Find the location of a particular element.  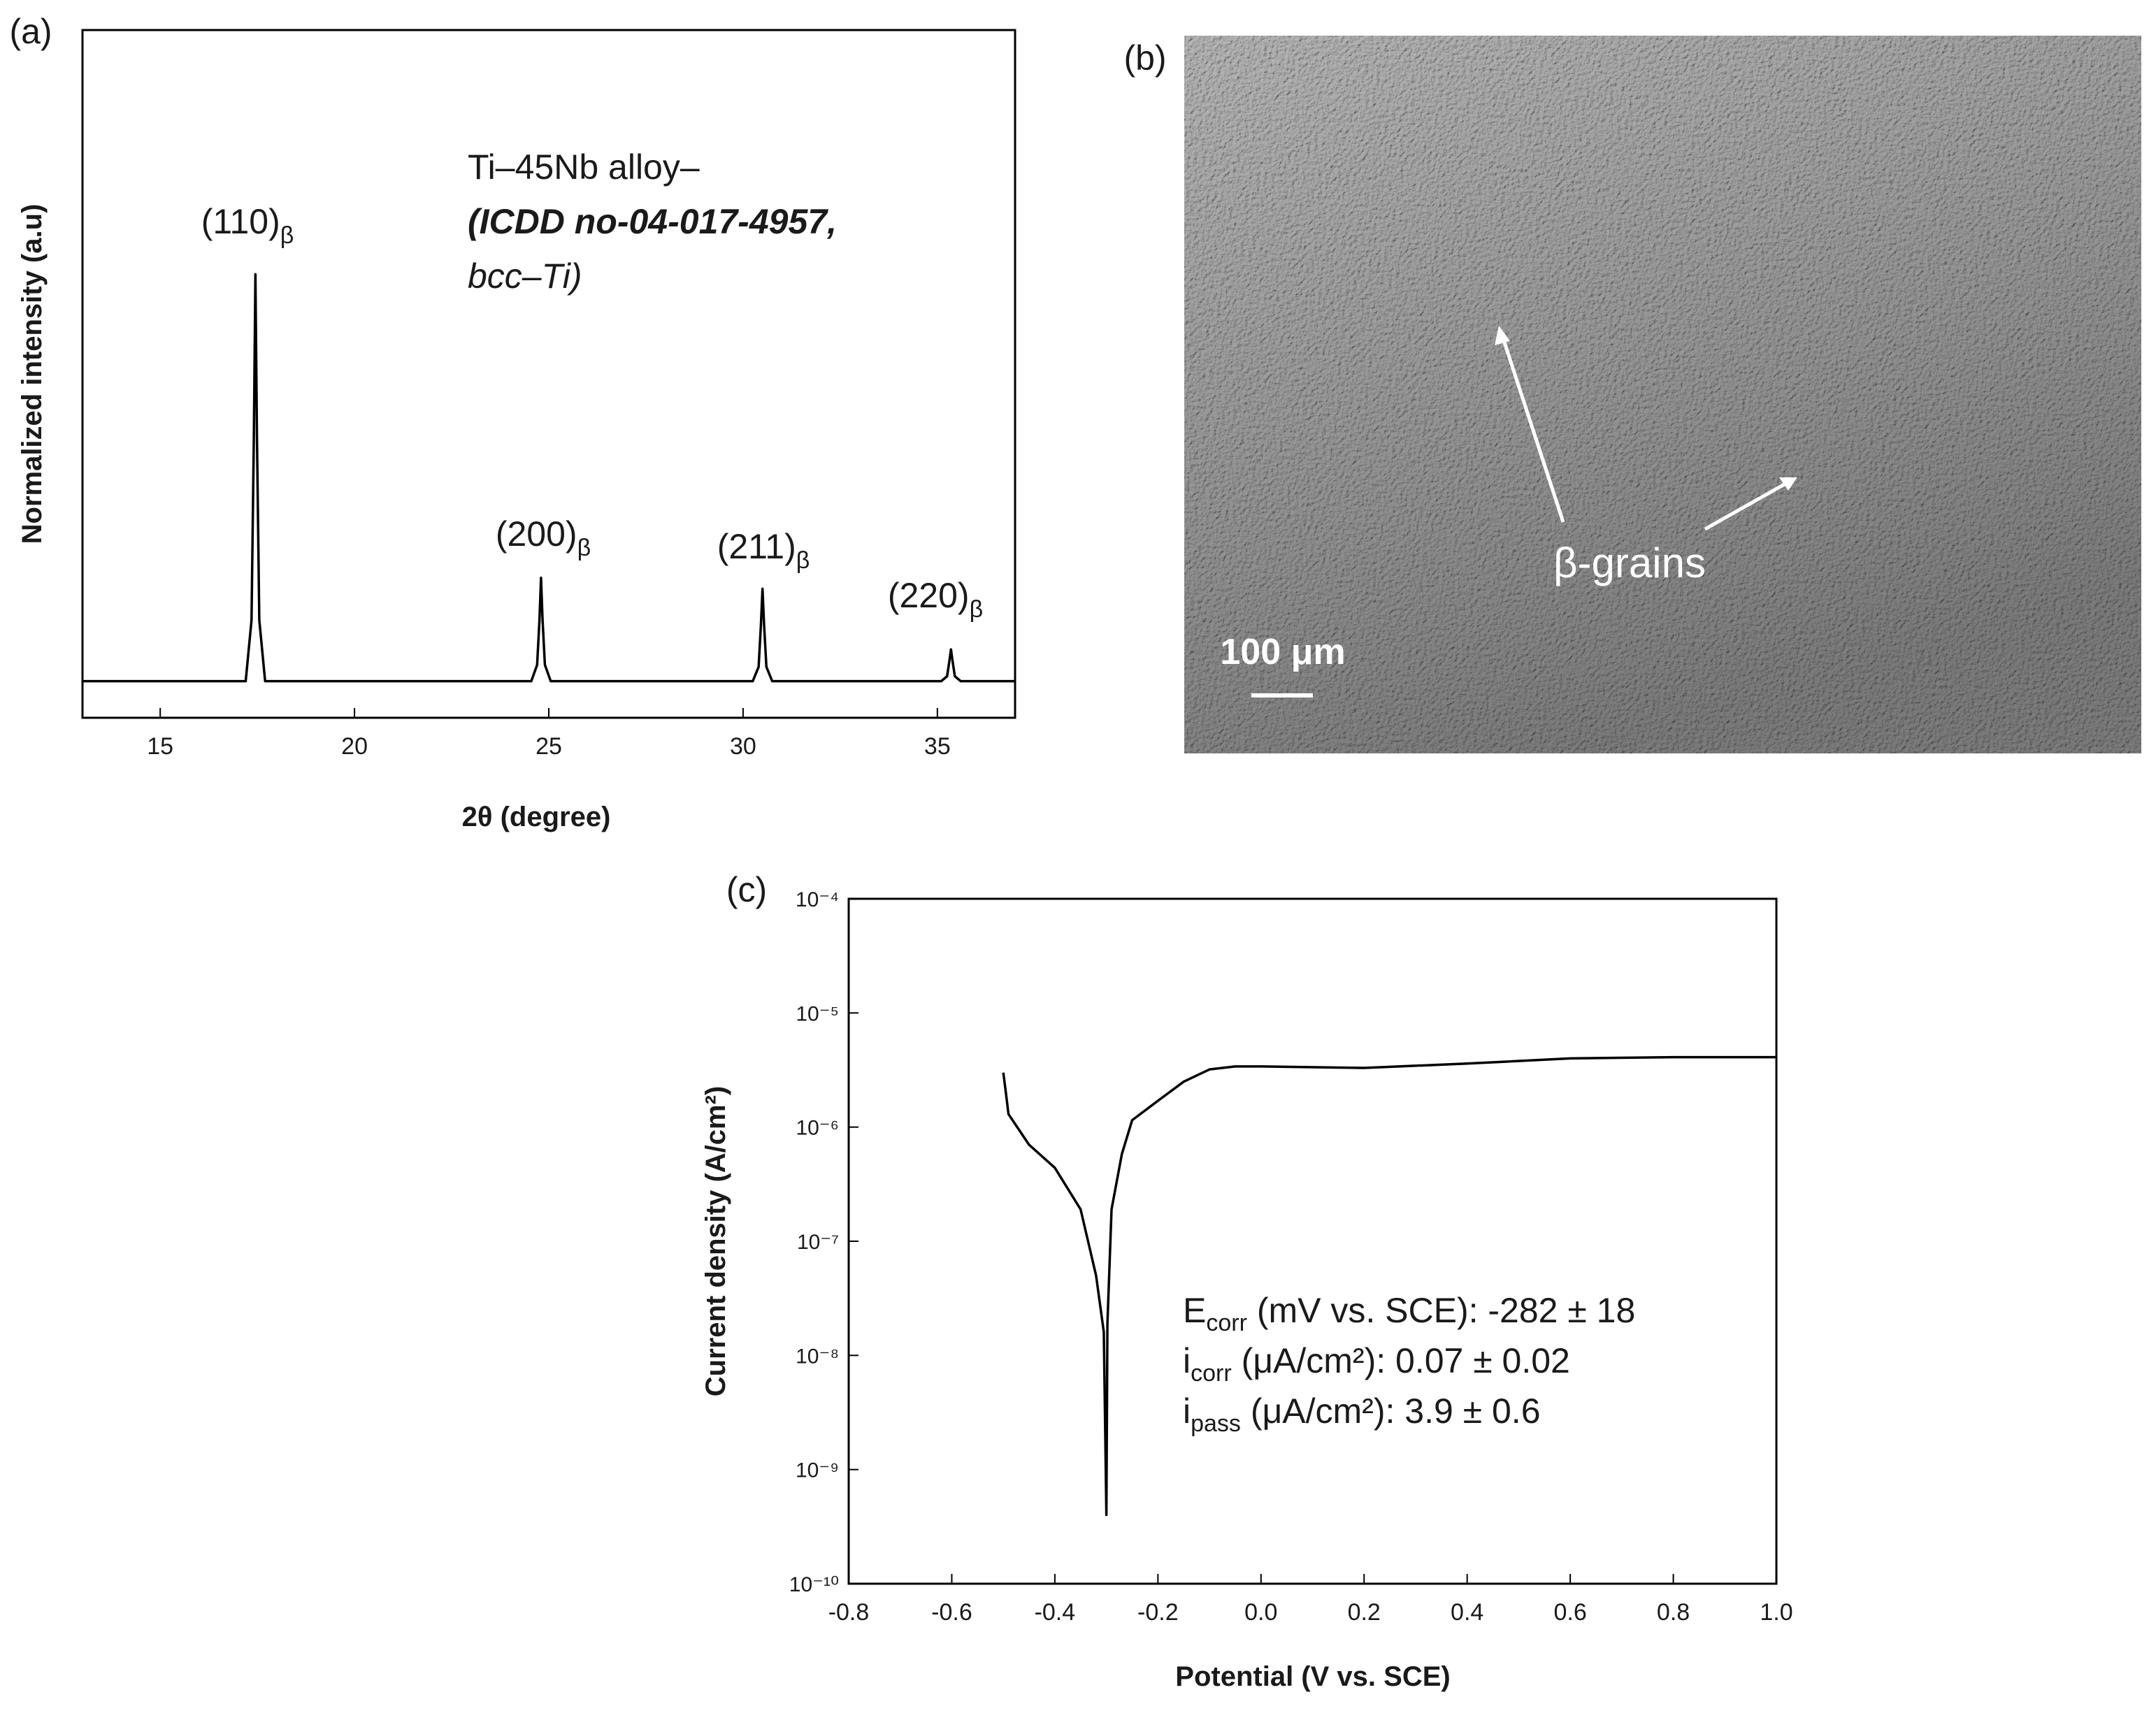

annotation-text: (μA/cm²): 3.9 ± 0.6 is located at coordinates (1391, 1411).